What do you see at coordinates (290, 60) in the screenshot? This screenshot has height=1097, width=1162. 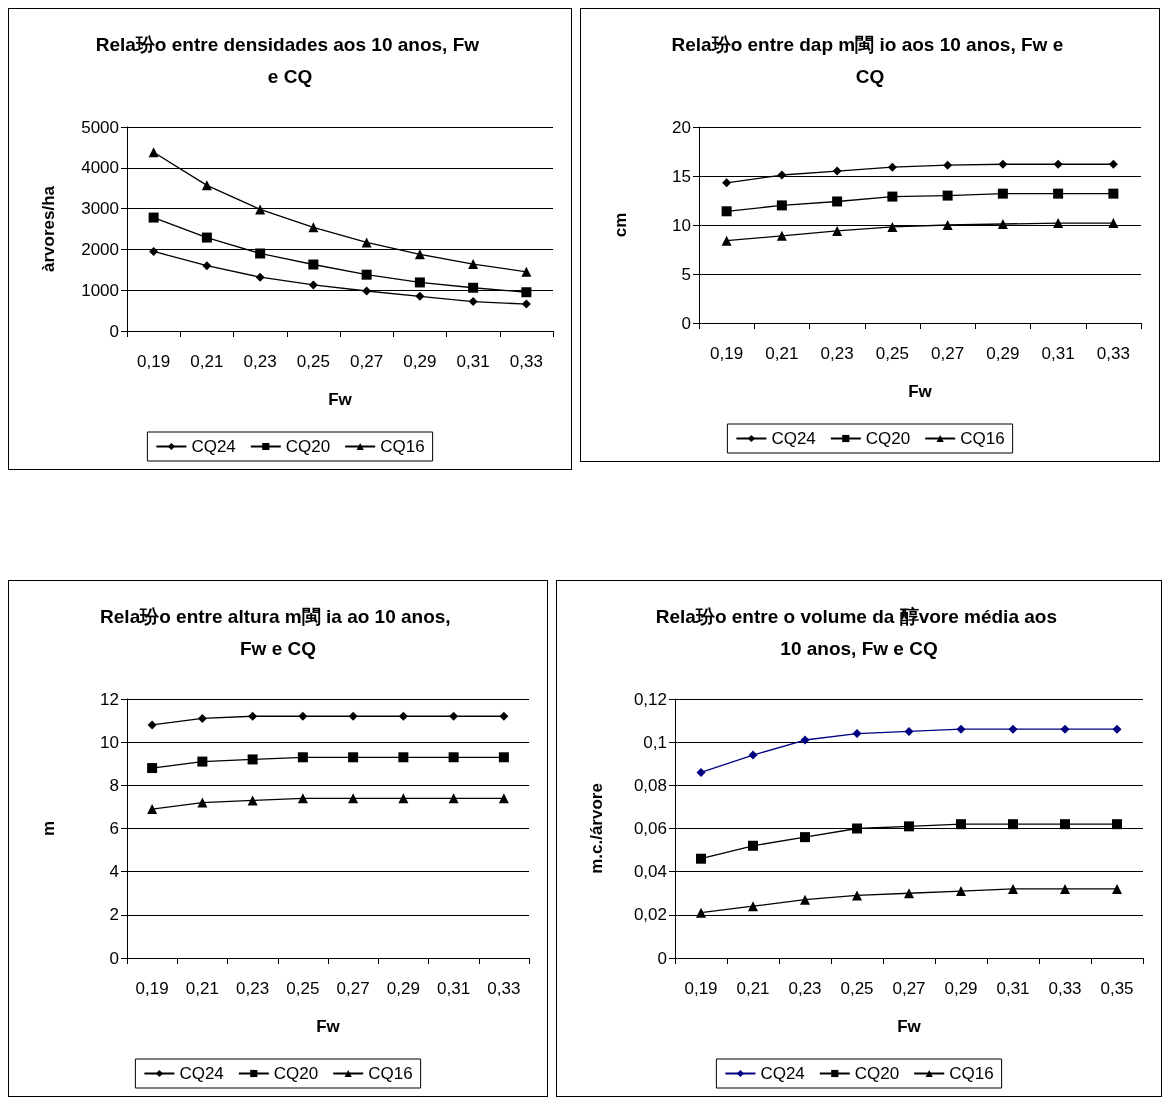 I see `chart-title: Rela玢o entre densidades aos 10 anos, Fw e CQ` at bounding box center [290, 60].